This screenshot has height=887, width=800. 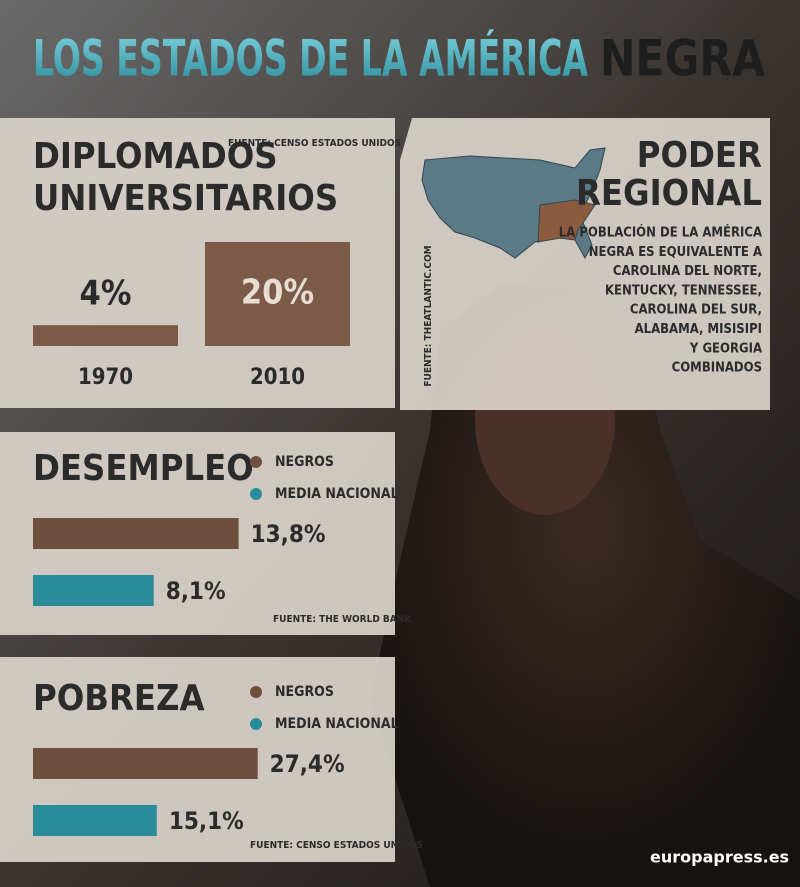 What do you see at coordinates (106, 294) in the screenshot?
I see `value-label: 4%` at bounding box center [106, 294].